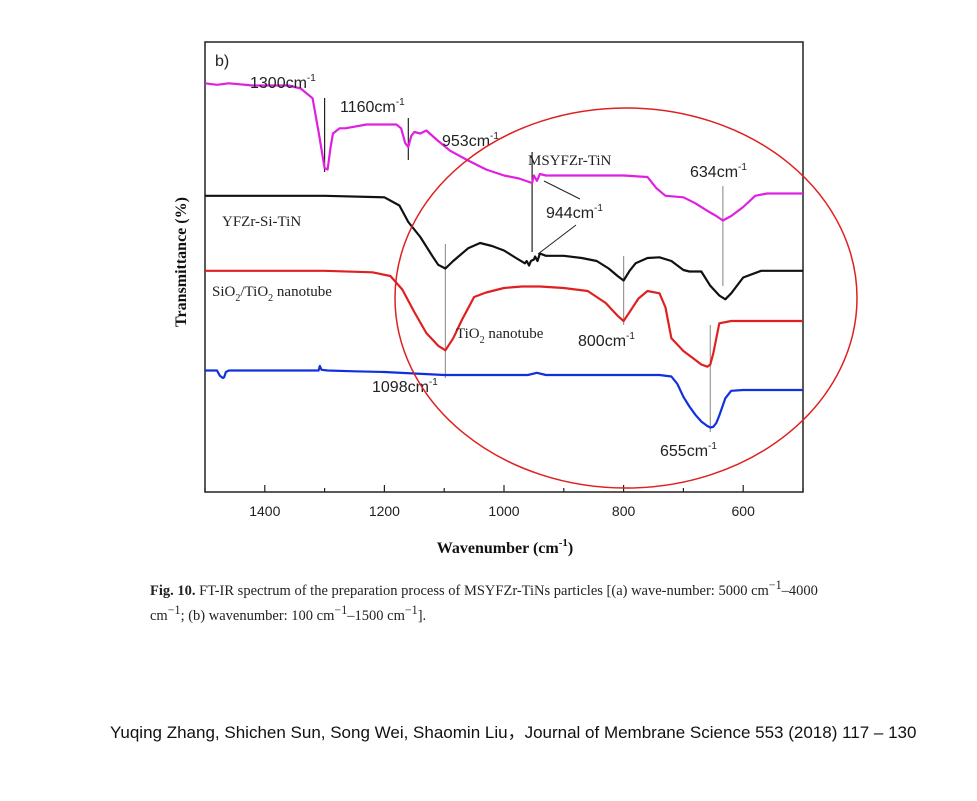  Describe the element at coordinates (744, 511) in the screenshot. I see `x-tick-label: 600` at that location.